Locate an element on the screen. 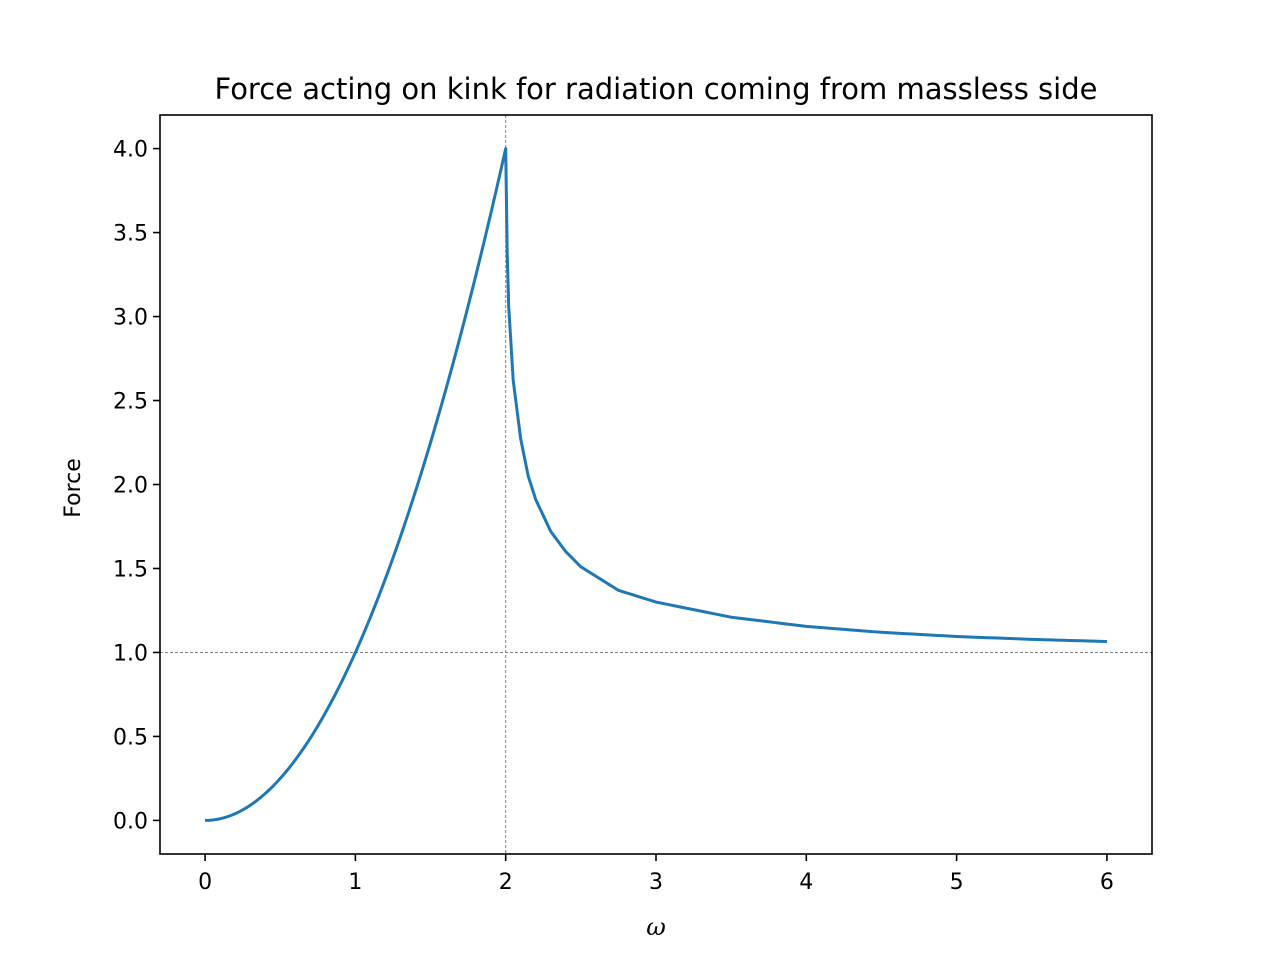  y-axis-ticks: 0.0 0.5 1.0 1.5 2.0 2.5 3.0 3.5 4.0 is located at coordinates (136, 486).